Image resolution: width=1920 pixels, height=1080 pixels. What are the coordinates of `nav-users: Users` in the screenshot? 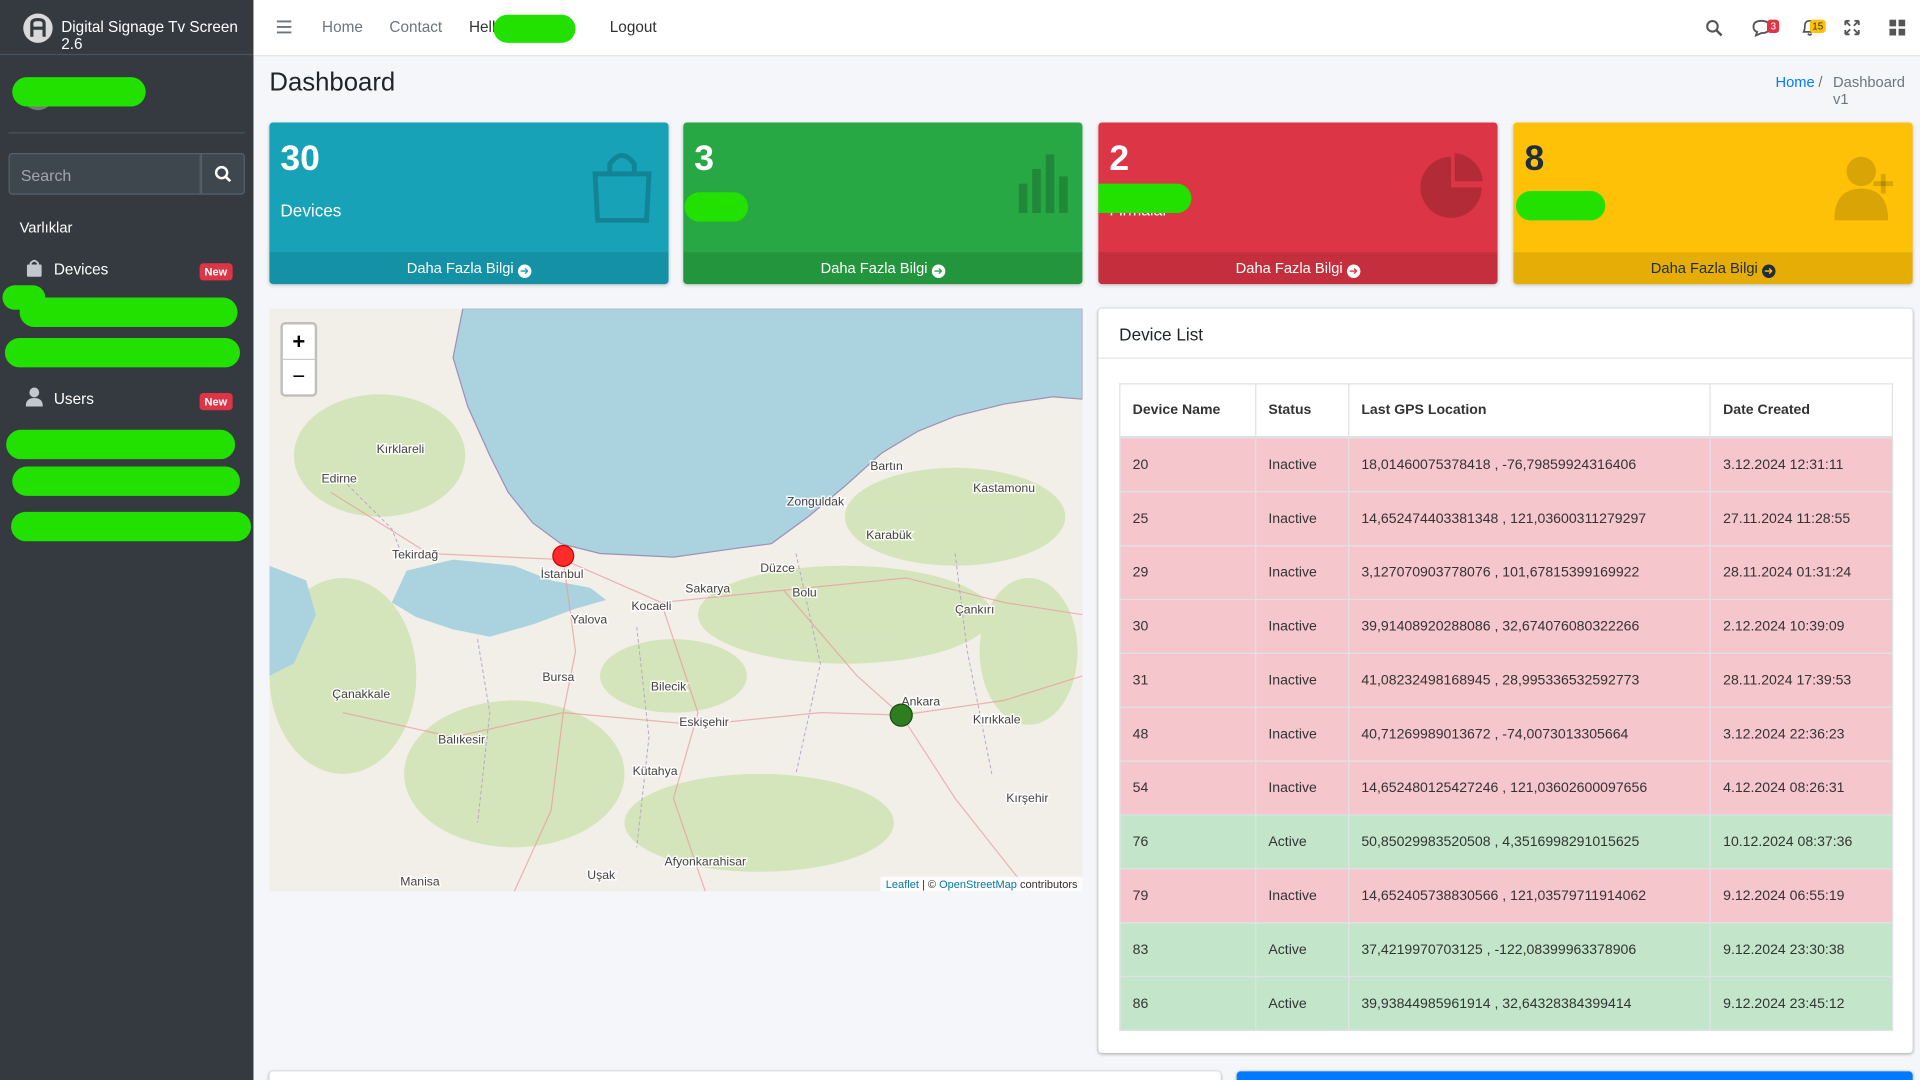 It's located at (74, 399).